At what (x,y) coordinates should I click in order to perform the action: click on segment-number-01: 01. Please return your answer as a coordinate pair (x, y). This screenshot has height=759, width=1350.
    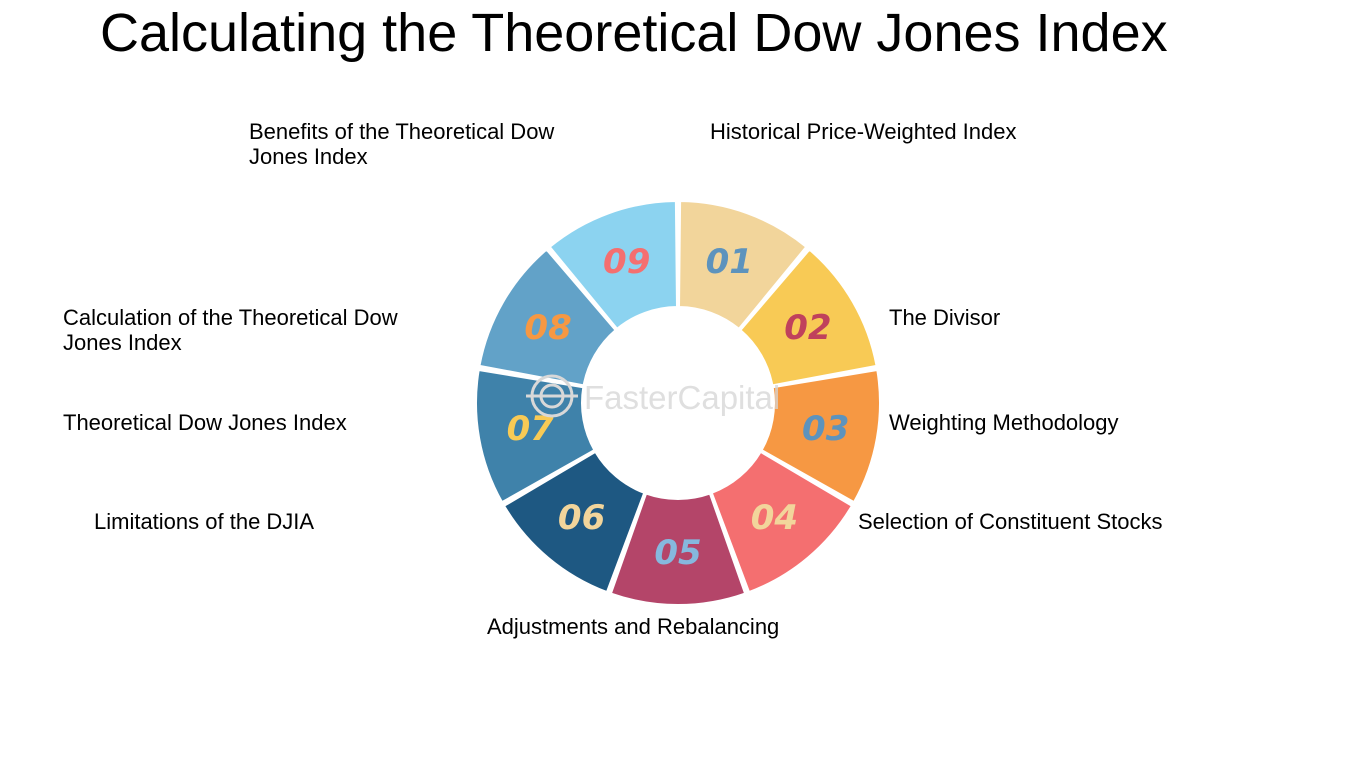
    Looking at the image, I should click on (729, 262).